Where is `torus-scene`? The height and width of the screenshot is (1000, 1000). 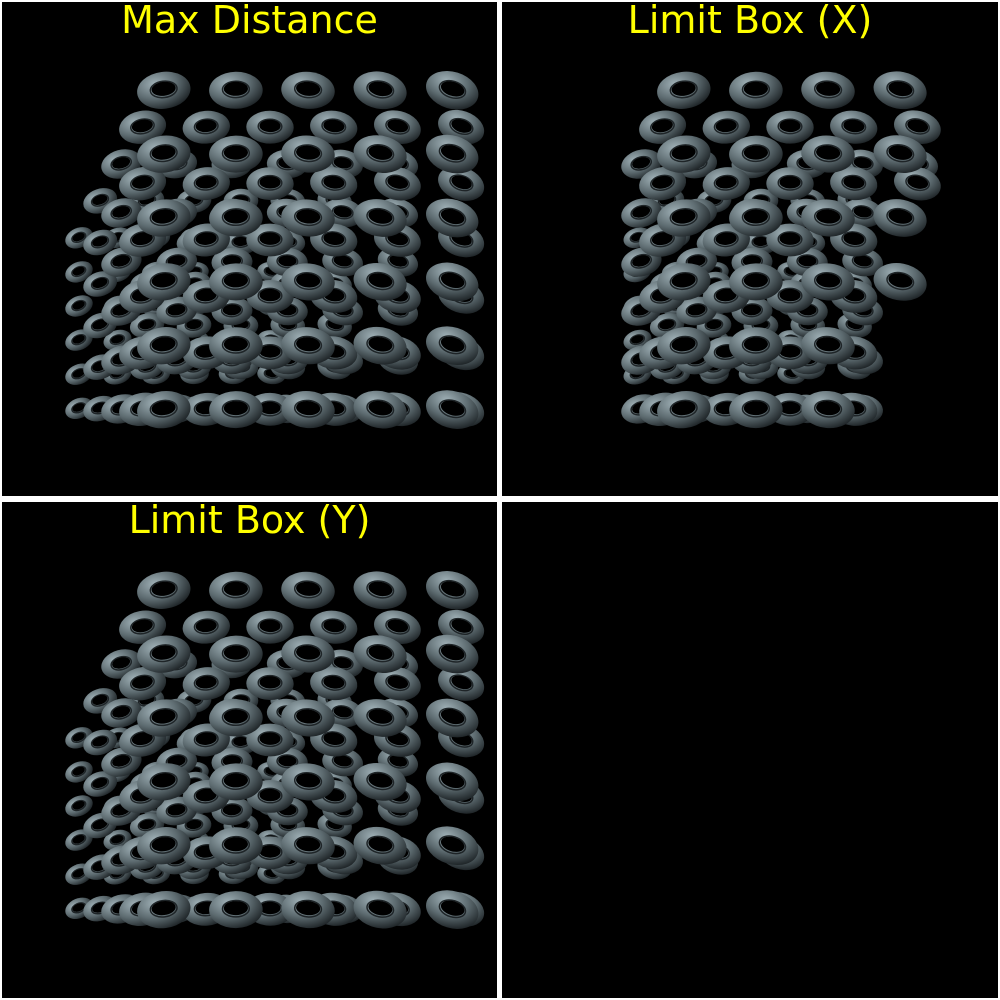
torus-scene is located at coordinates (781, 250).